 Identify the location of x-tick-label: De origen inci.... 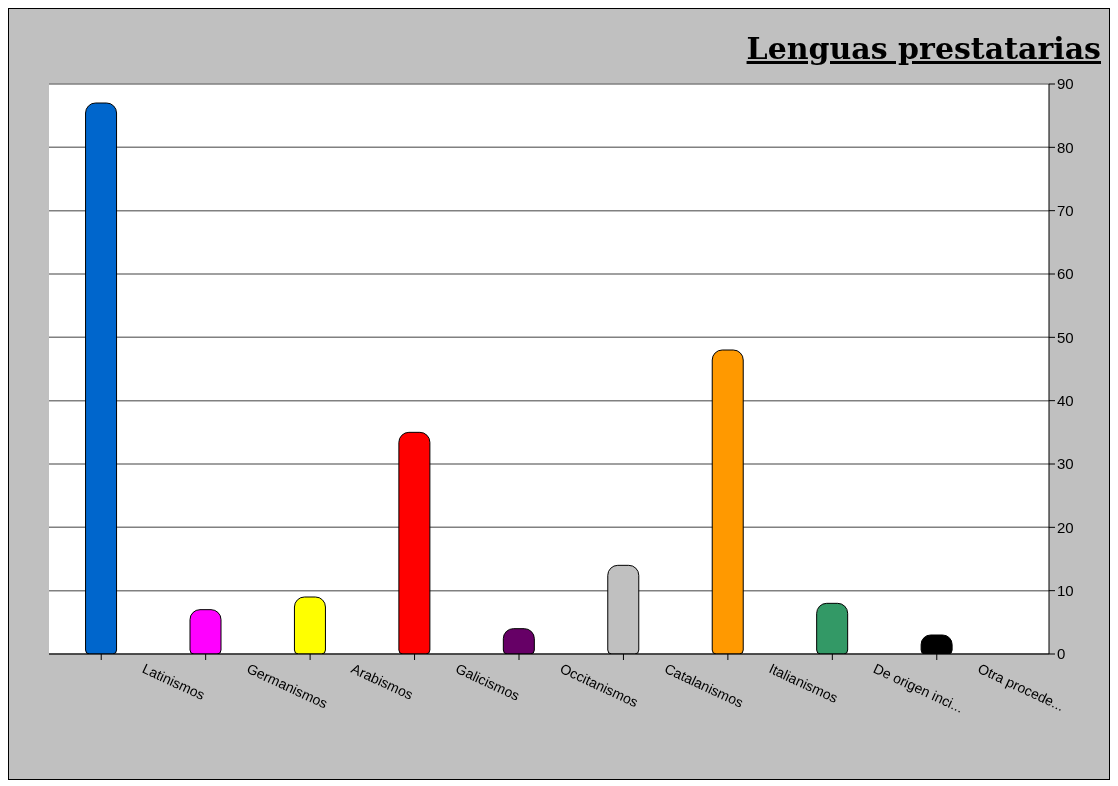
(918, 688).